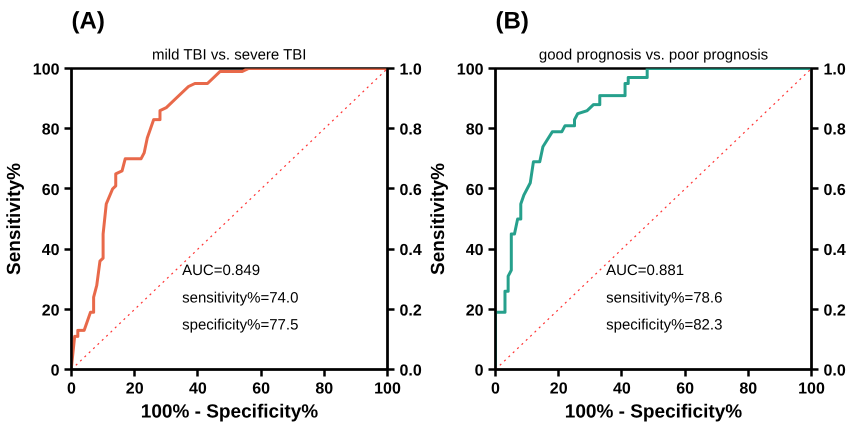 This screenshot has height=429, width=858. What do you see at coordinates (221, 271) in the screenshot?
I see `annotation: AUC=0.849` at bounding box center [221, 271].